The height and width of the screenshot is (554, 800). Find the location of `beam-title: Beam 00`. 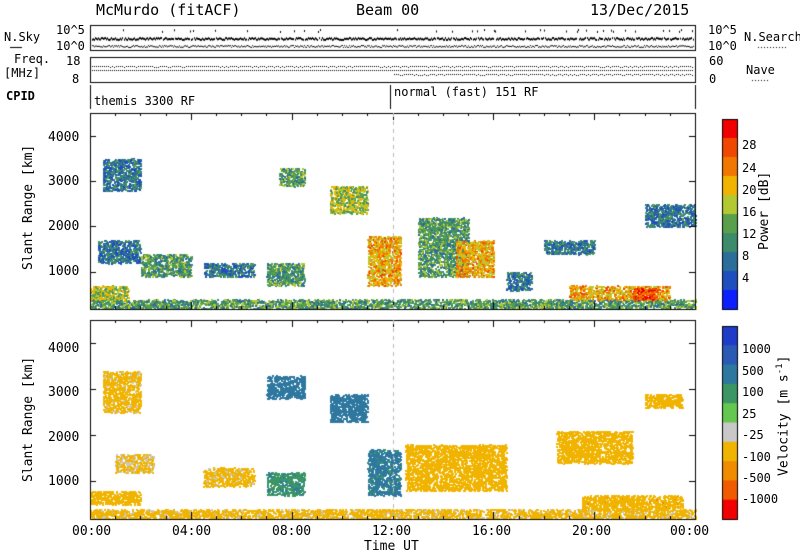

beam-title: Beam 00 is located at coordinates (388, 10).